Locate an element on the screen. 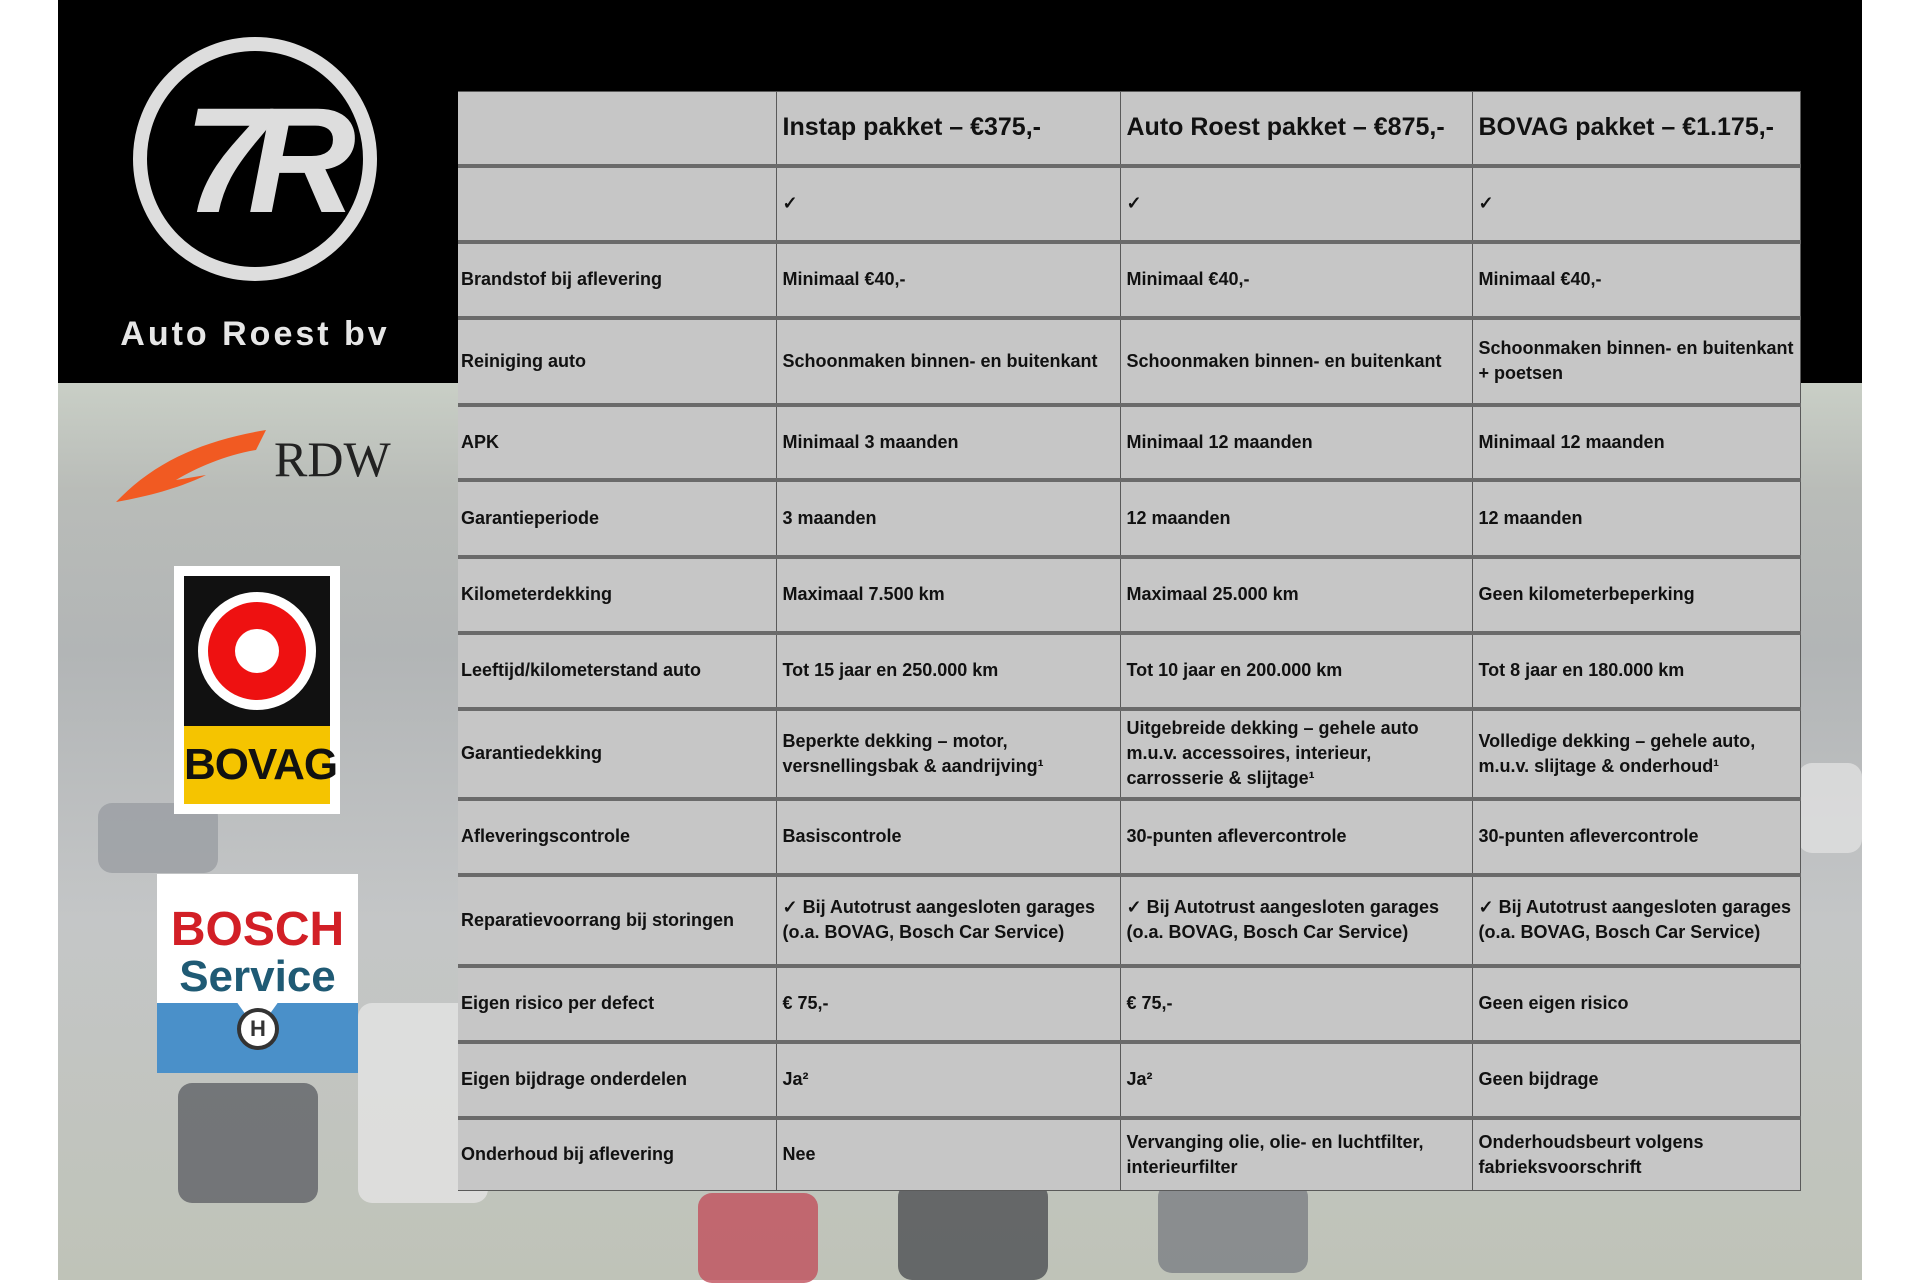  row-label: Brandstof bij aflevering is located at coordinates (617, 279).